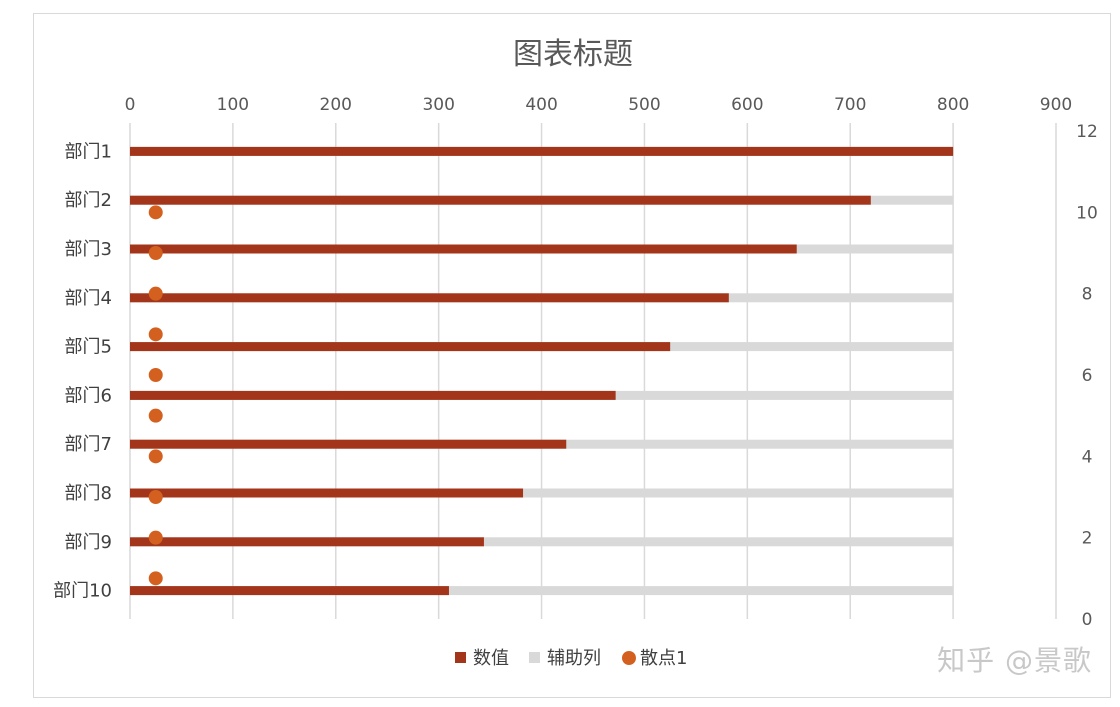  What do you see at coordinates (573, 54) in the screenshot?
I see `chart-title: 图表标题` at bounding box center [573, 54].